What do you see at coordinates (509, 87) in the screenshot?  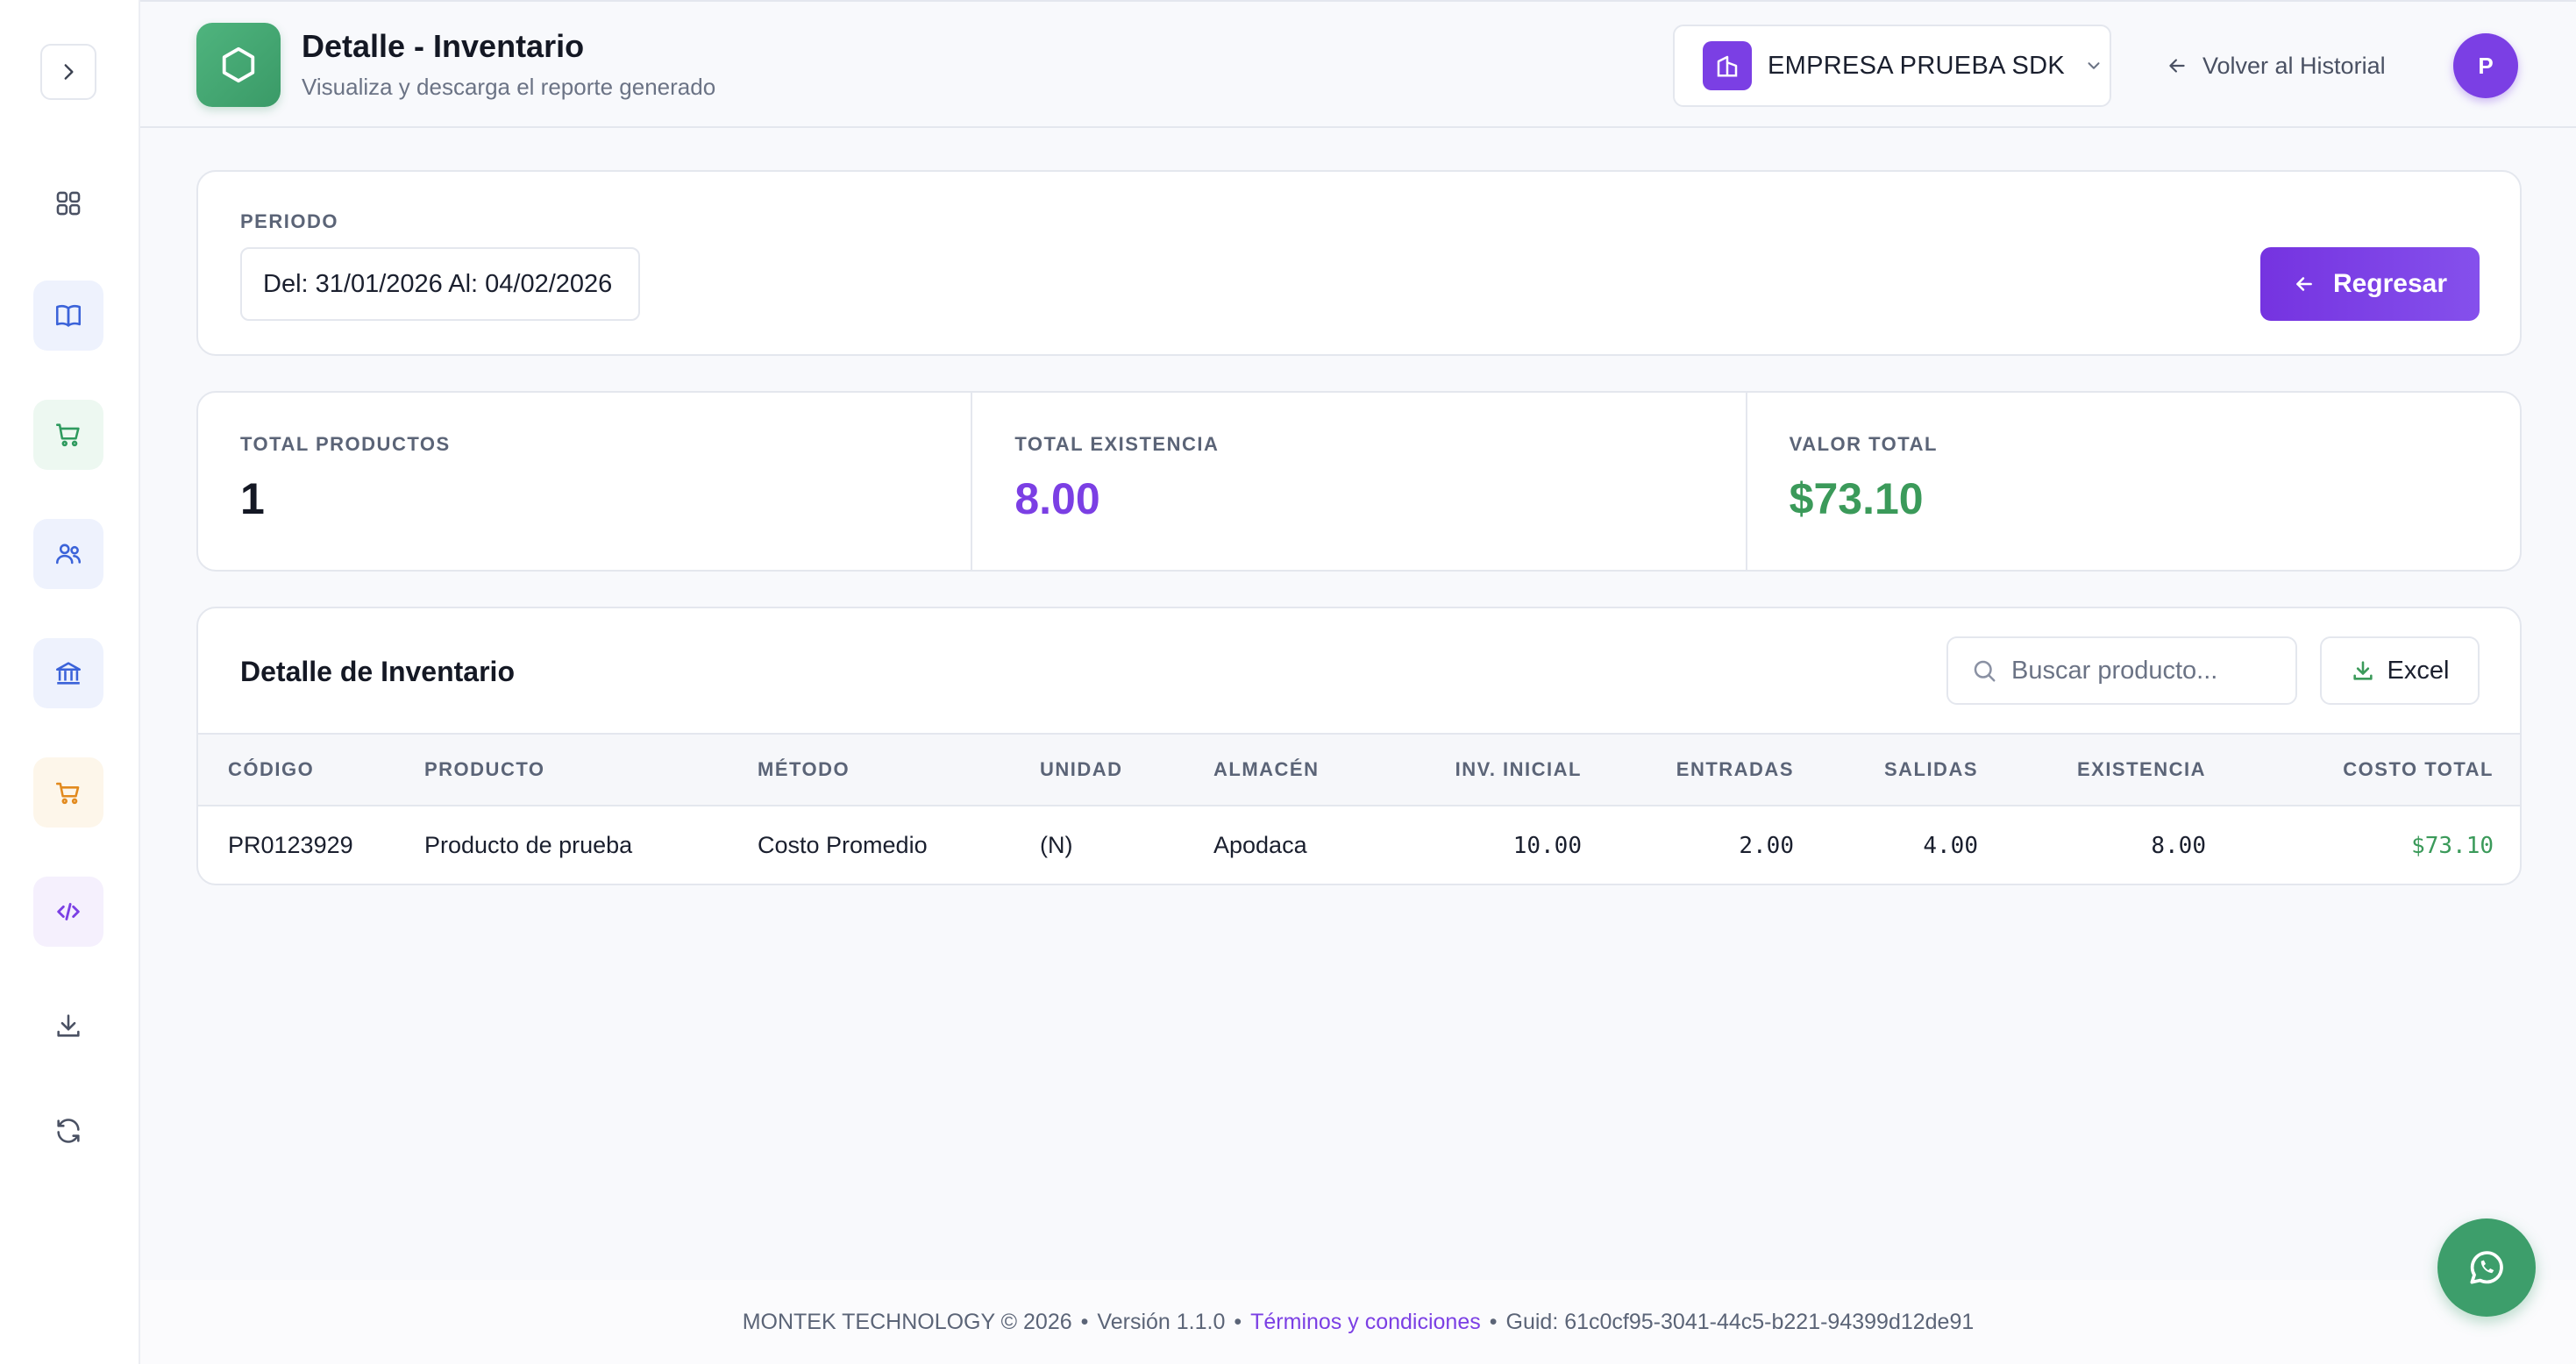 I see `page-subtitle: Visualiza y descarga el reporte generado` at bounding box center [509, 87].